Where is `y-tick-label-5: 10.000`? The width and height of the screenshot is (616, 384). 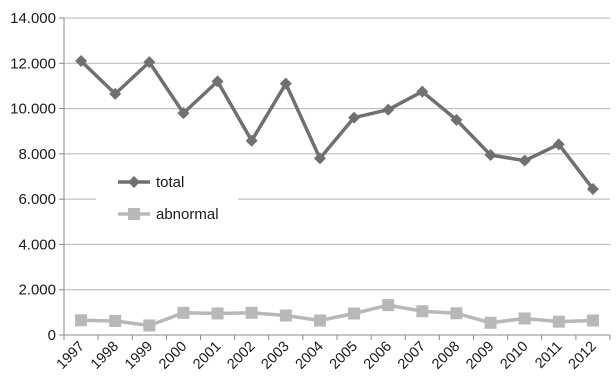 y-tick-label-5: 10.000 is located at coordinates (33, 109).